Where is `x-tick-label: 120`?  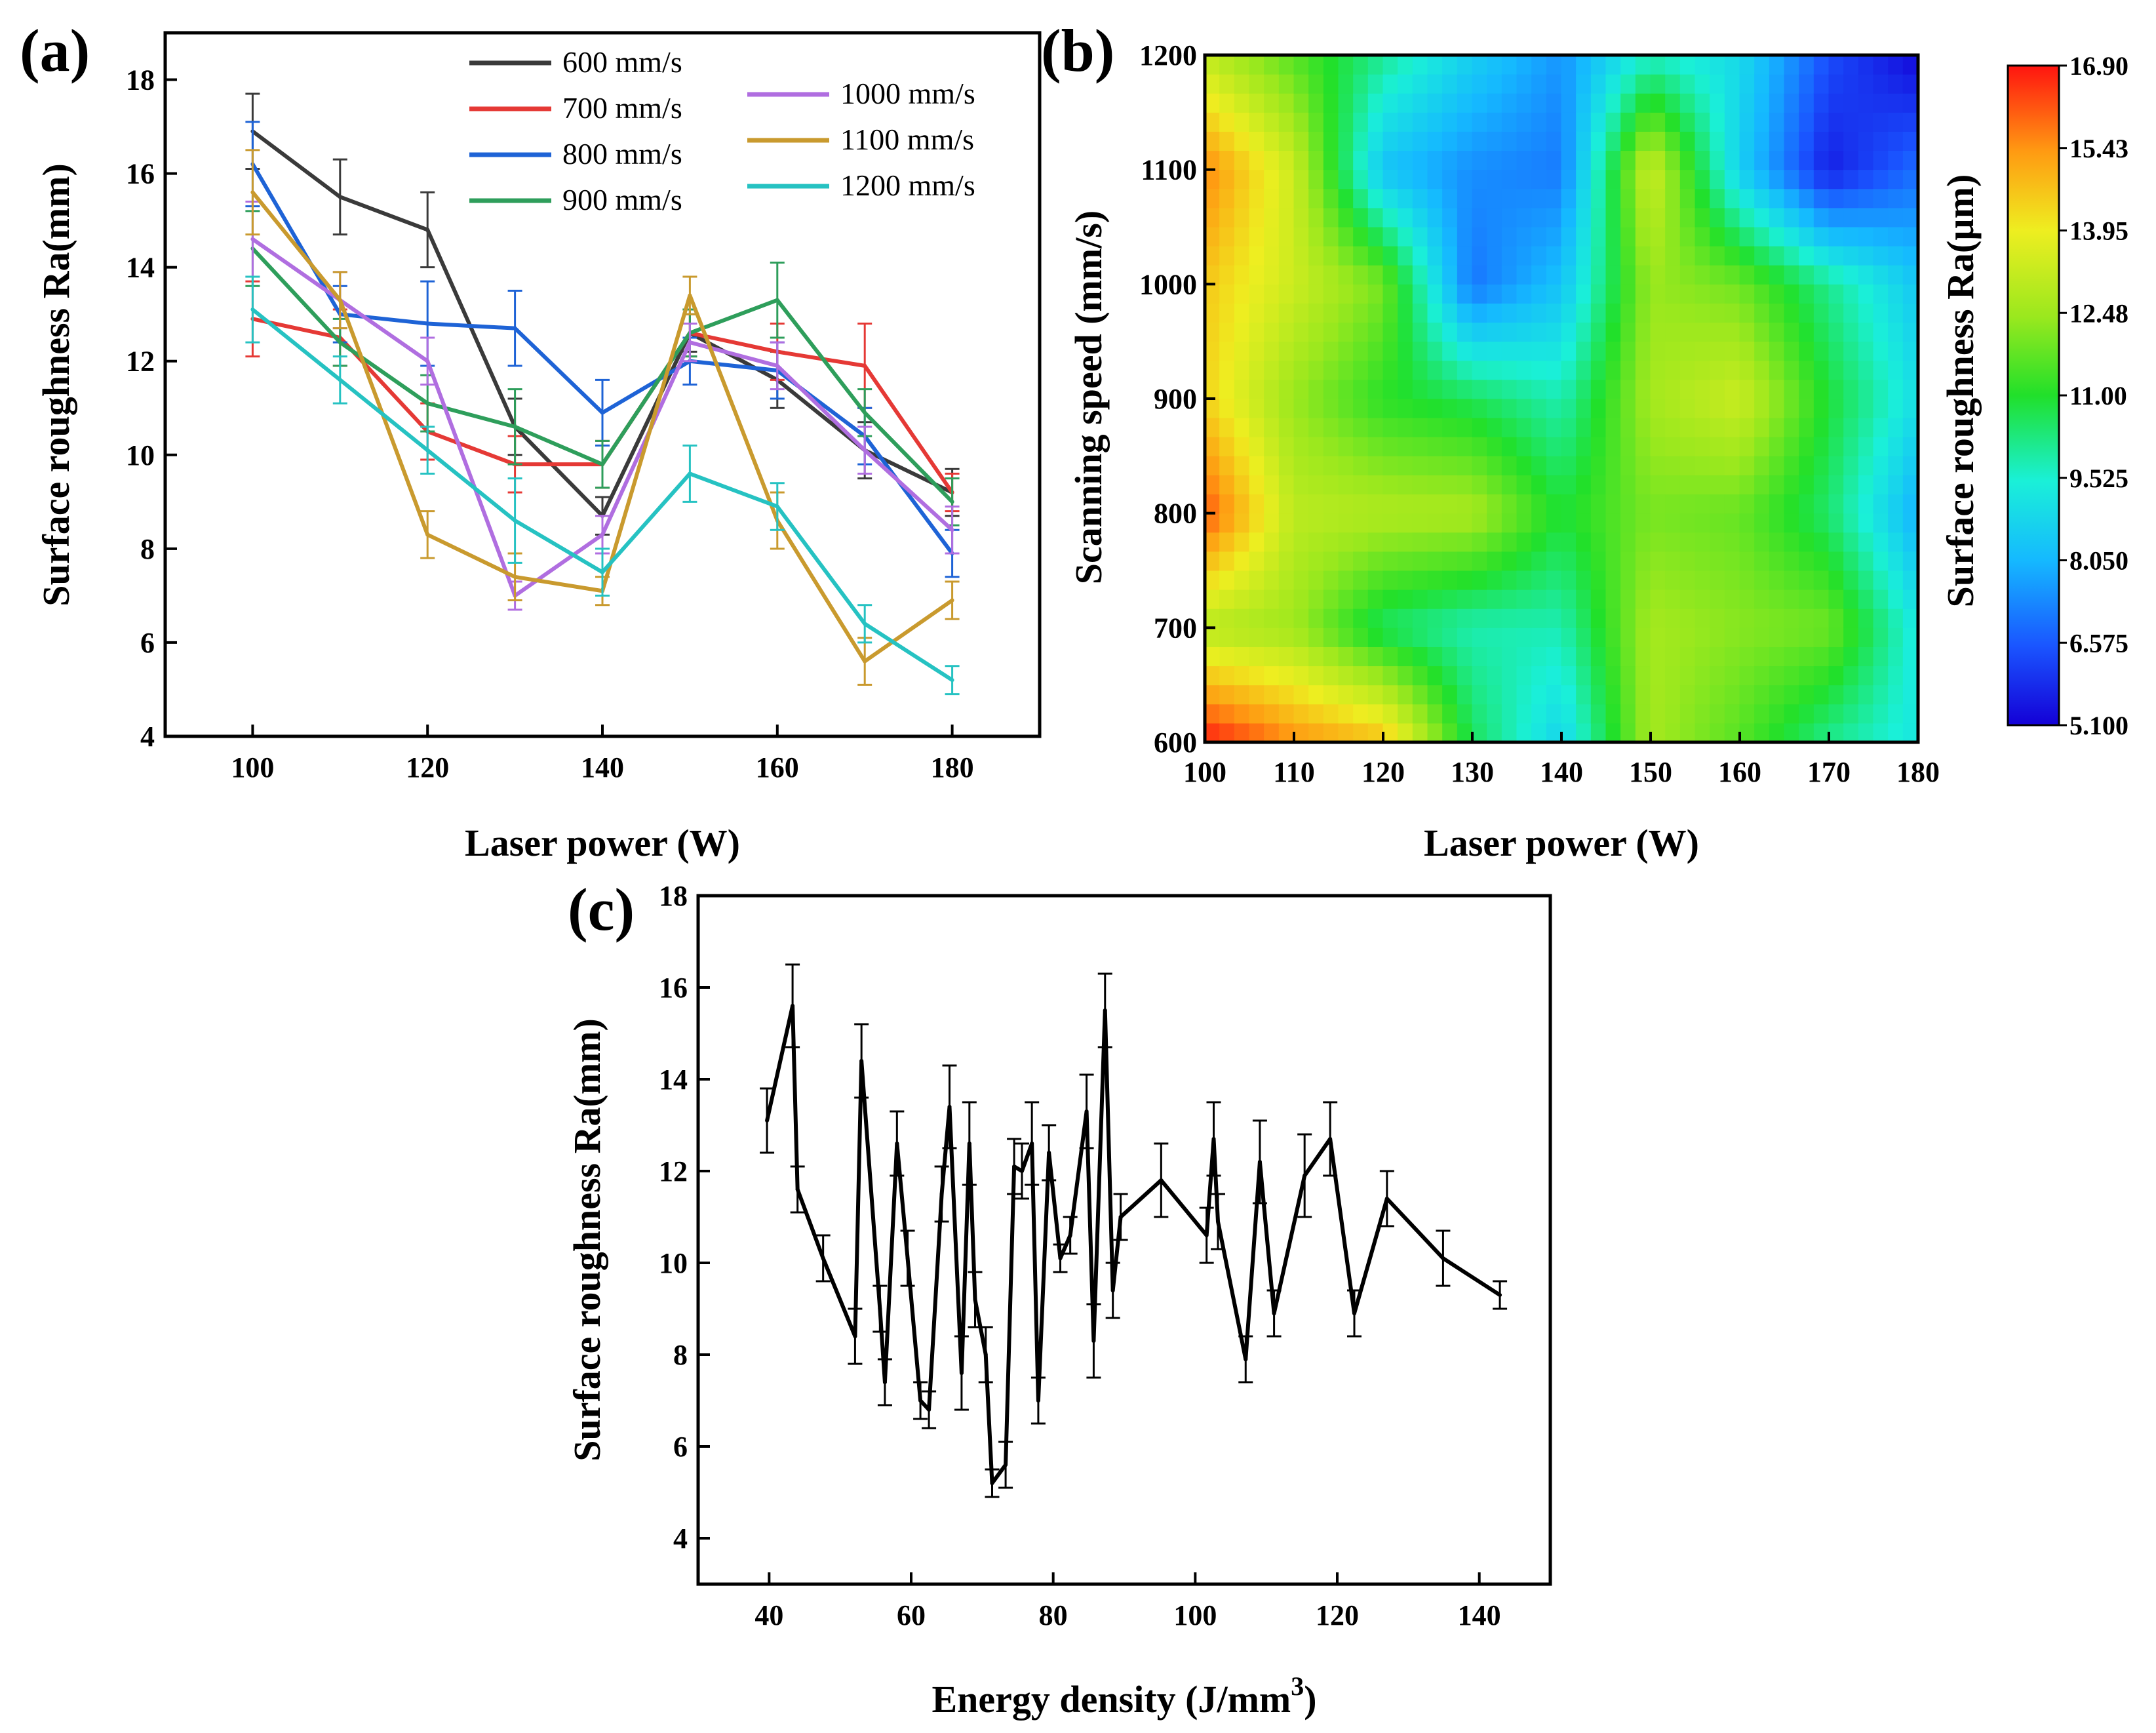 x-tick-label: 120 is located at coordinates (427, 768).